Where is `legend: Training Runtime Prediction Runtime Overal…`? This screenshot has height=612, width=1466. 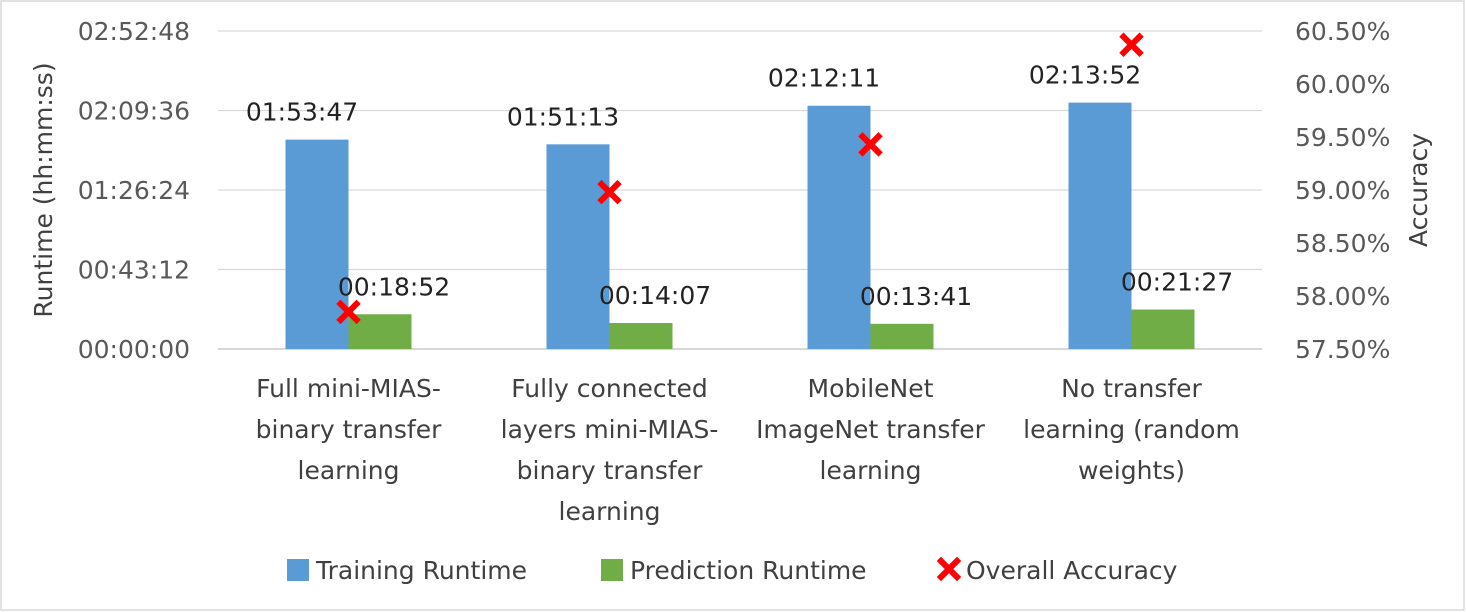 legend: Training Runtime Prediction Runtime Overal… is located at coordinates (732, 570).